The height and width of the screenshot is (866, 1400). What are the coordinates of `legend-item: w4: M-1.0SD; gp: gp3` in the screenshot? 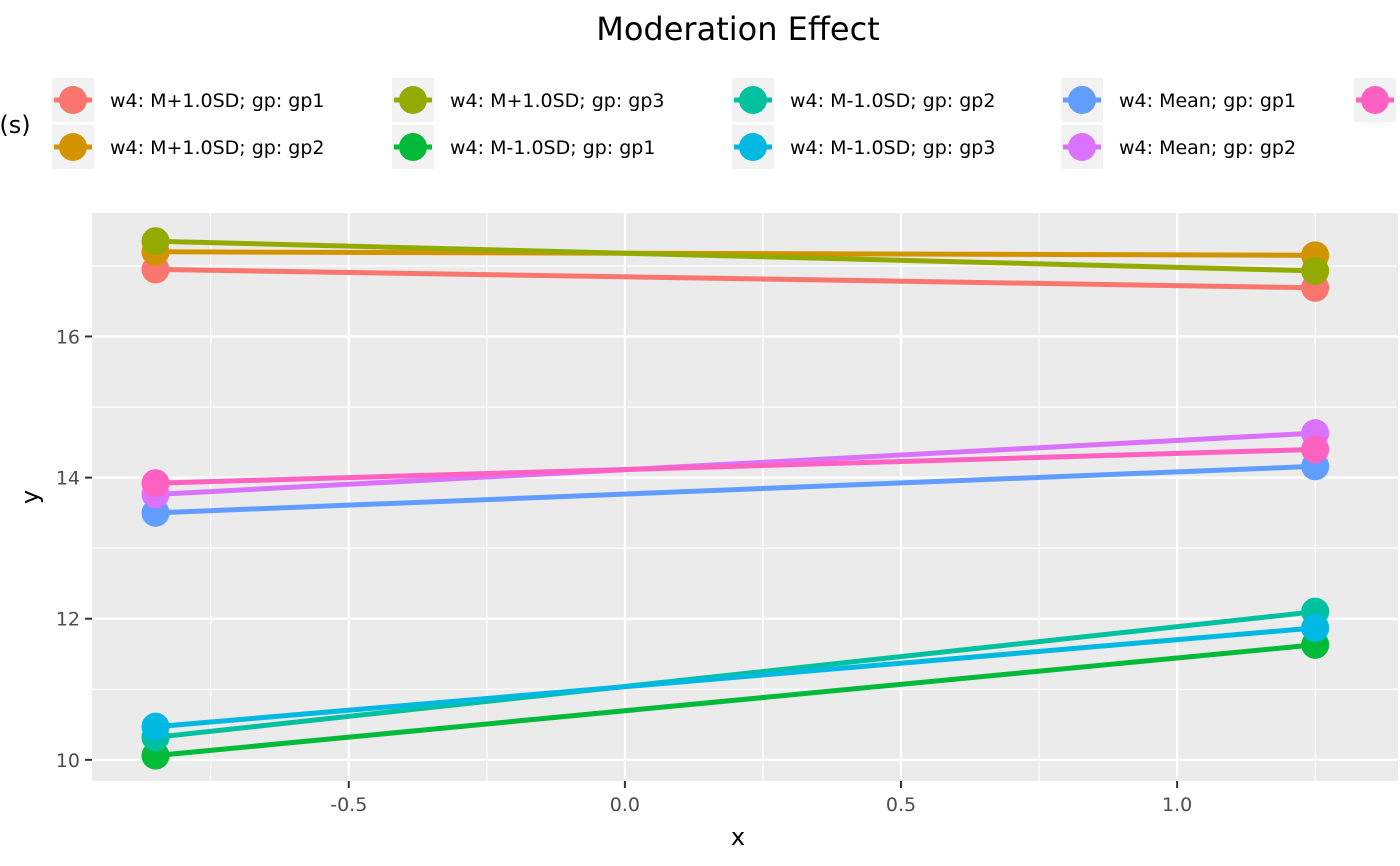 It's located at (863, 147).